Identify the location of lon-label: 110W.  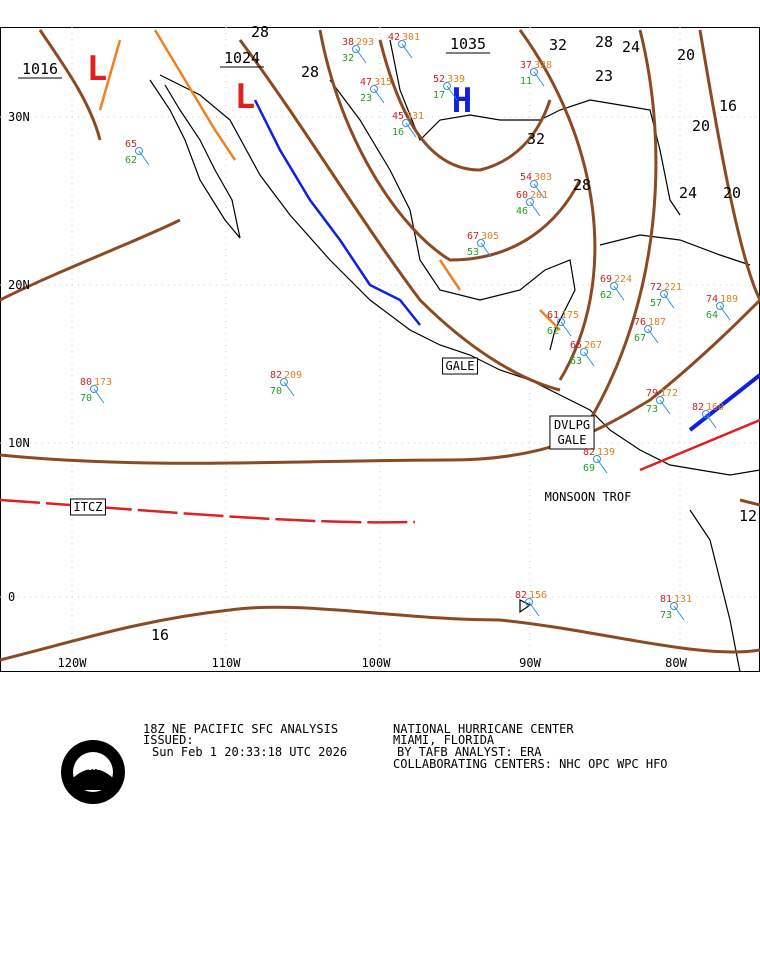
(227, 663).